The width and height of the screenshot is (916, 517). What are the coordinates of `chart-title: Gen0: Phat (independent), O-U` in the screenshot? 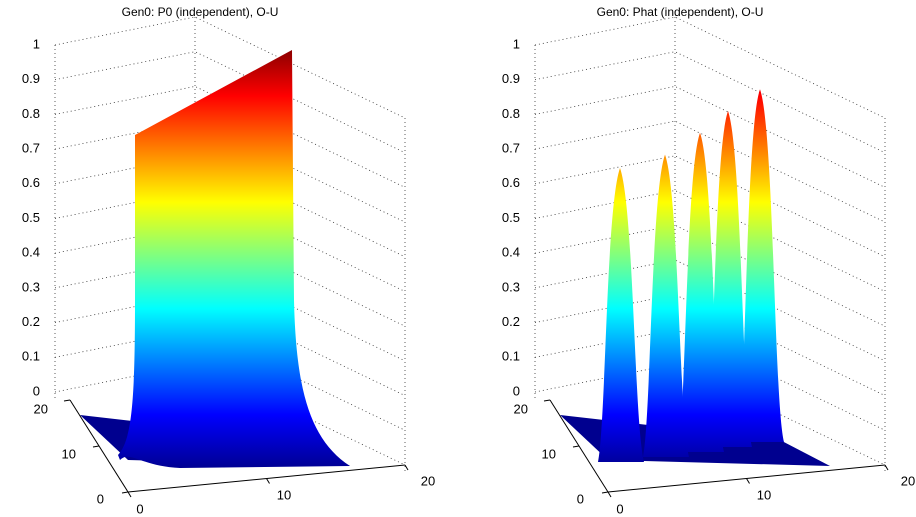 It's located at (680, 12).